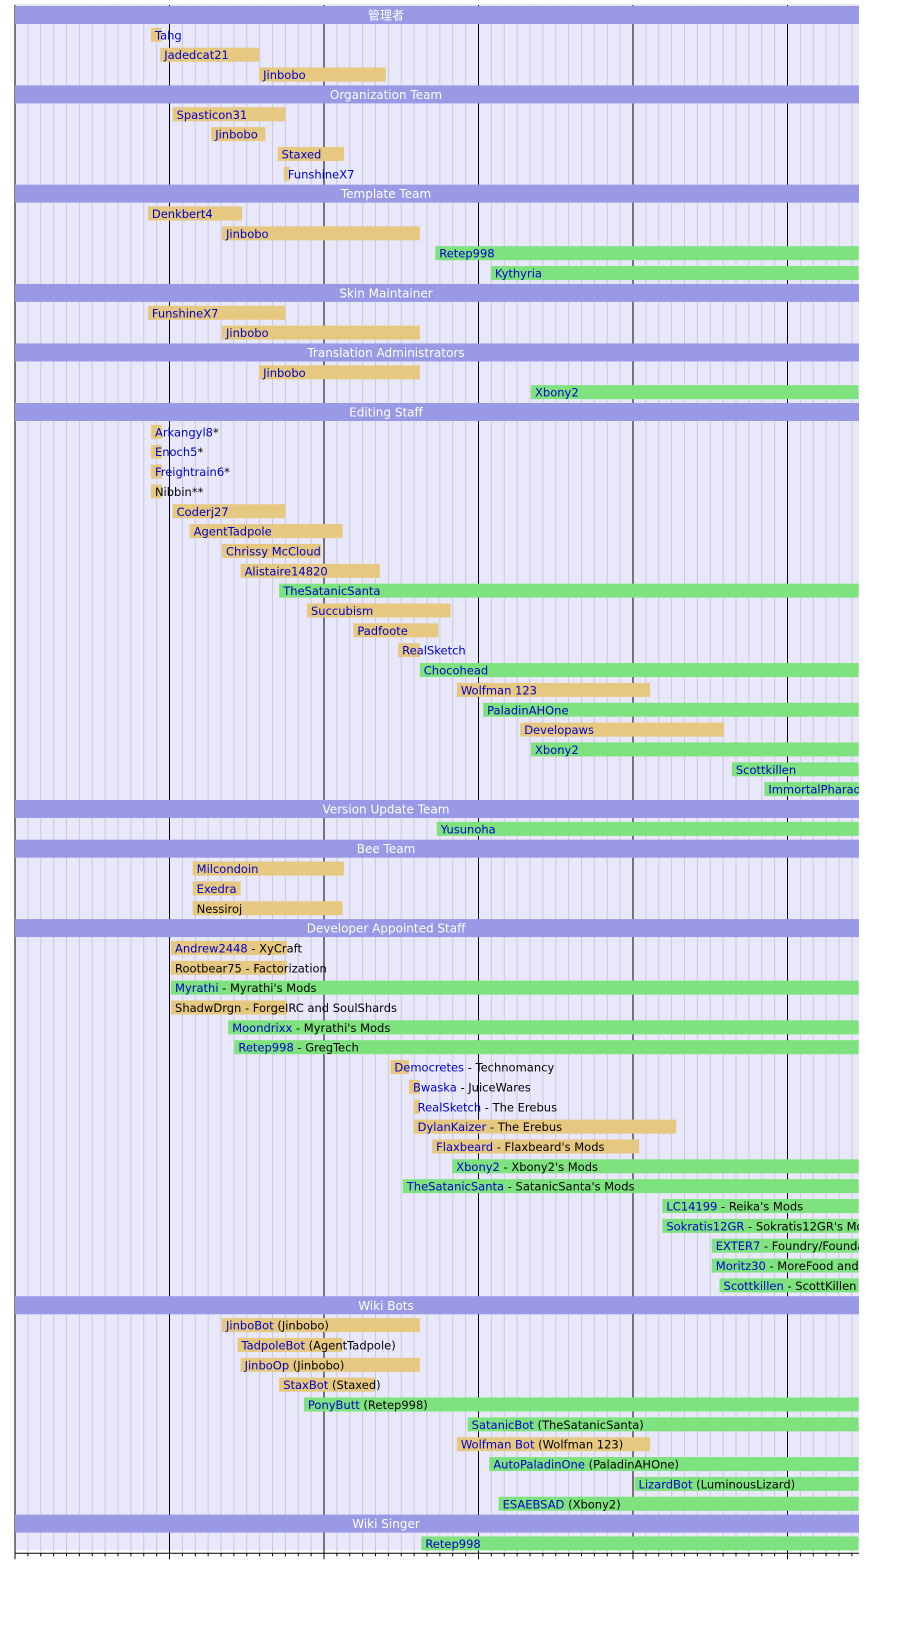  Describe the element at coordinates (456, 671) in the screenshot. I see `member-link: Chocohead` at that location.